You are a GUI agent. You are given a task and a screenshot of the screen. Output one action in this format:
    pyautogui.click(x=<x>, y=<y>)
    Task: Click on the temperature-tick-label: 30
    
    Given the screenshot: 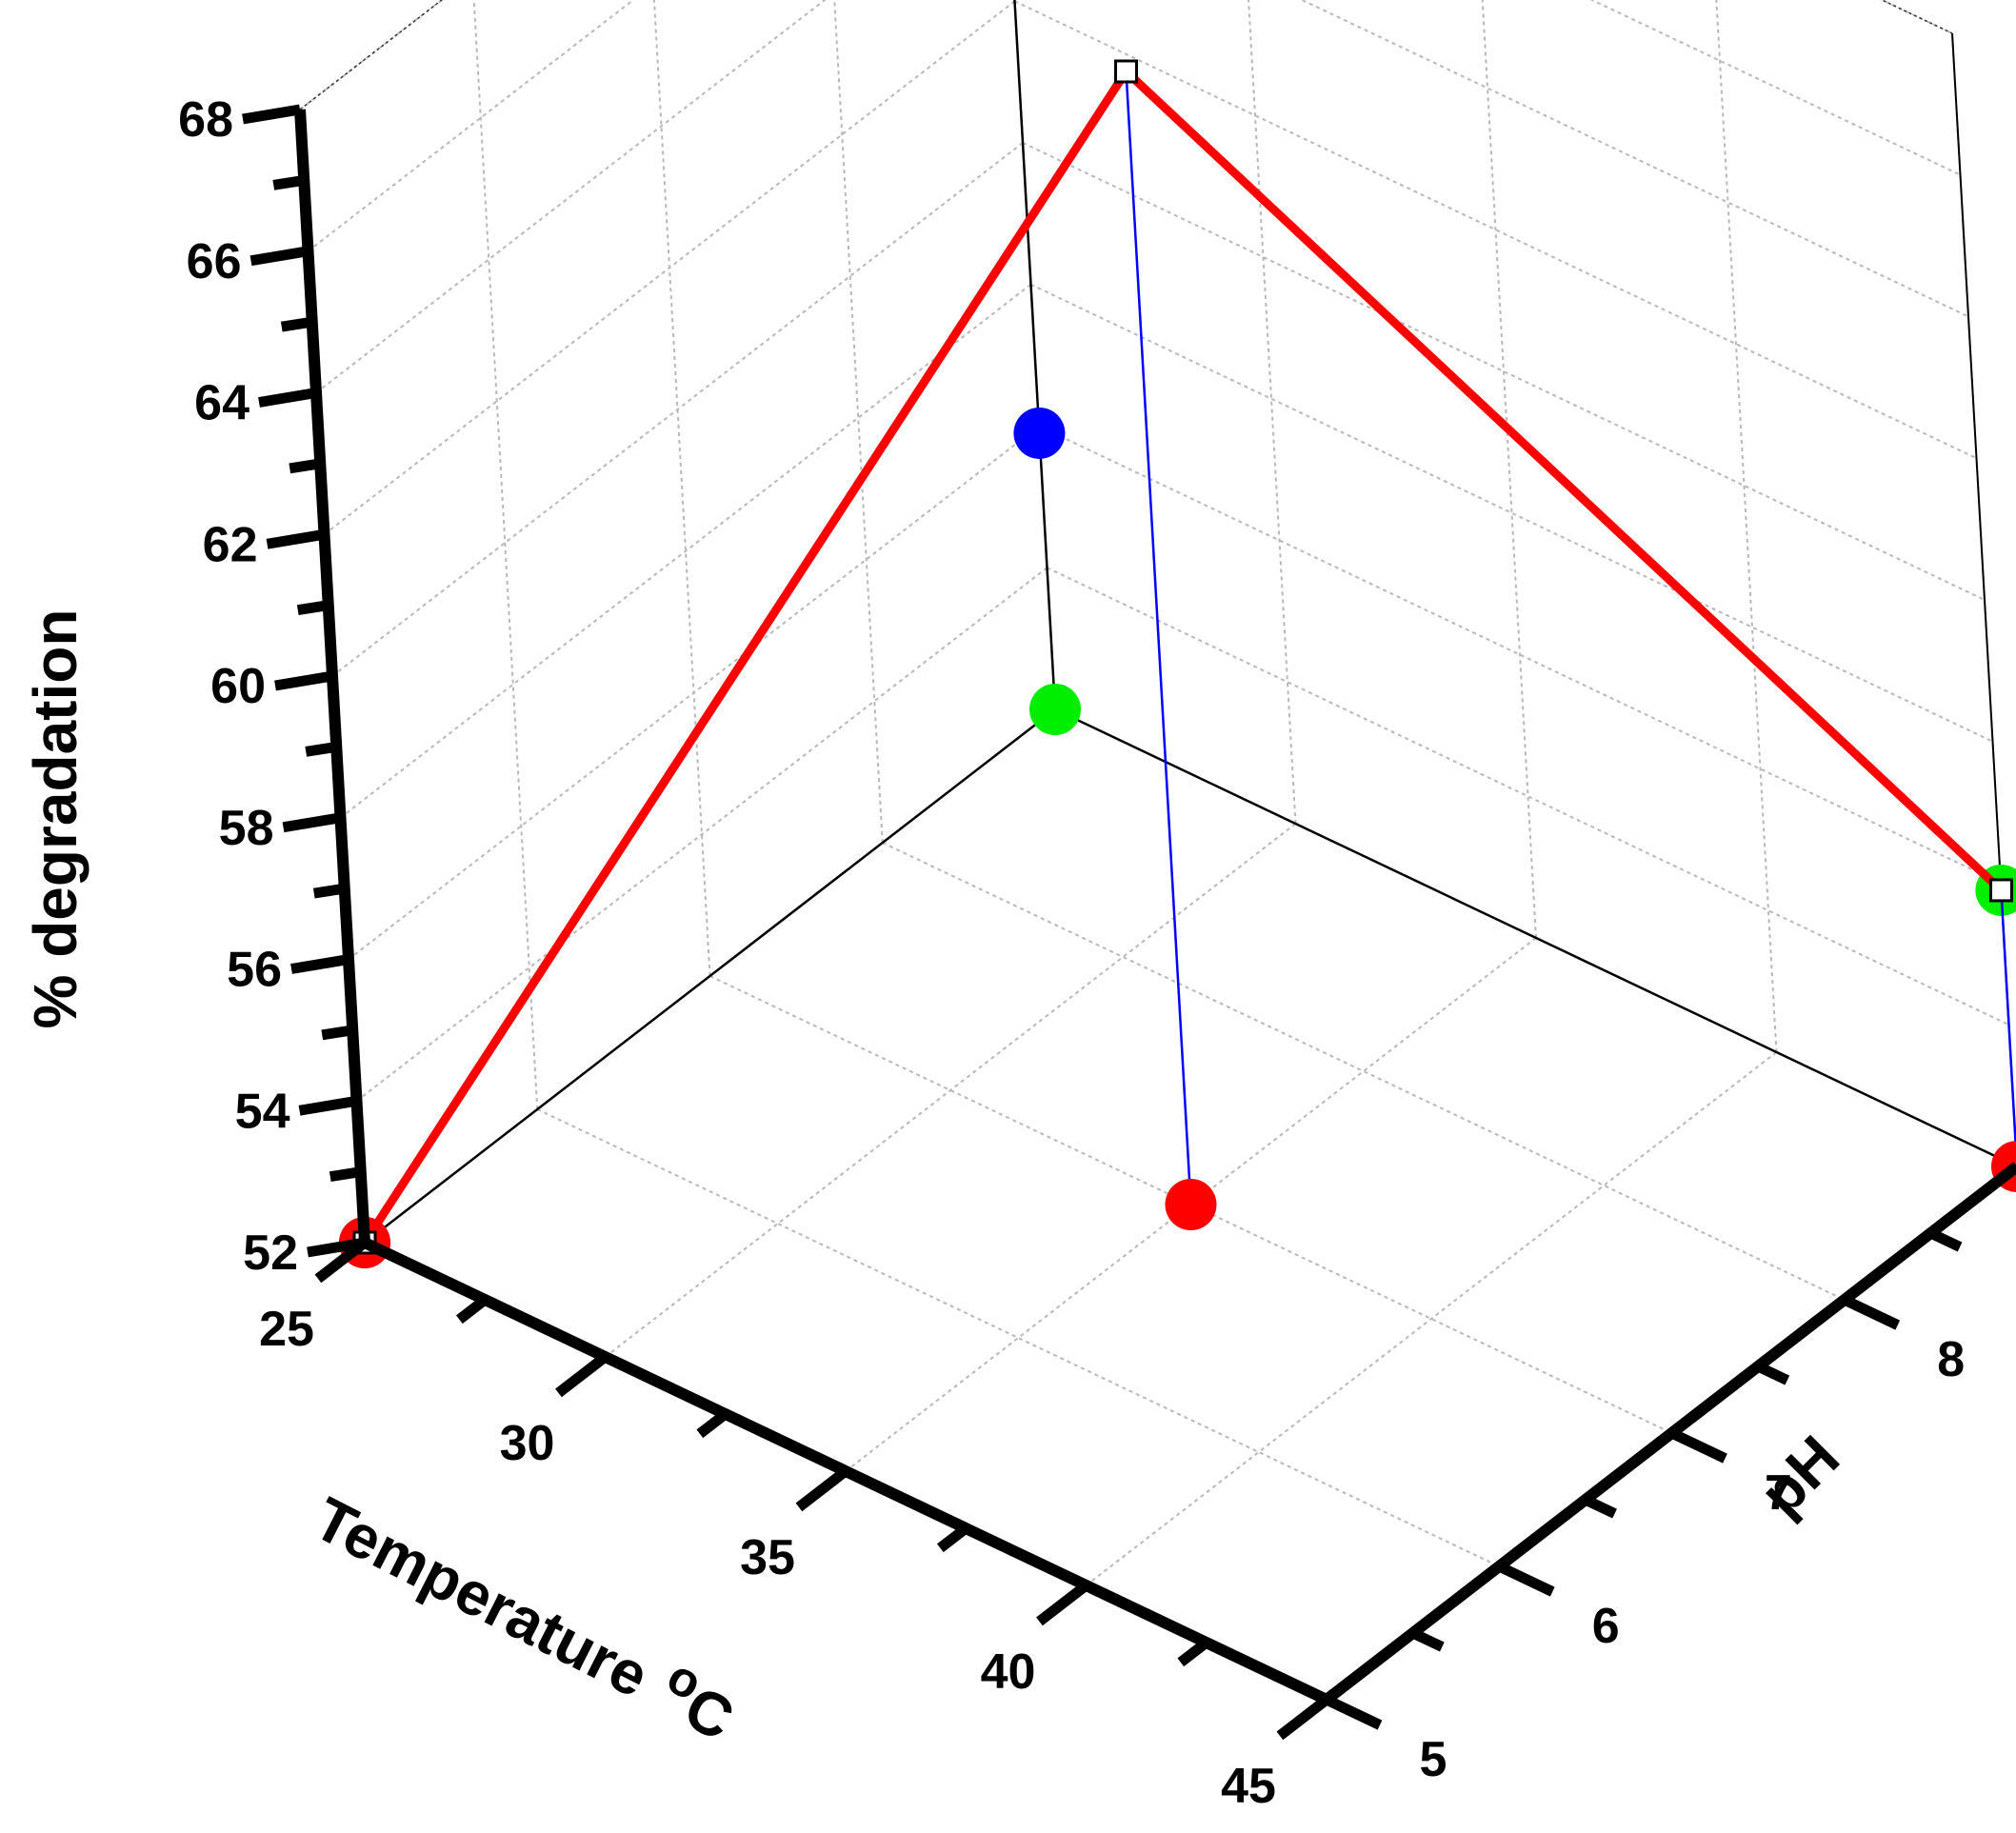 What is the action you would take?
    pyautogui.click(x=527, y=1443)
    